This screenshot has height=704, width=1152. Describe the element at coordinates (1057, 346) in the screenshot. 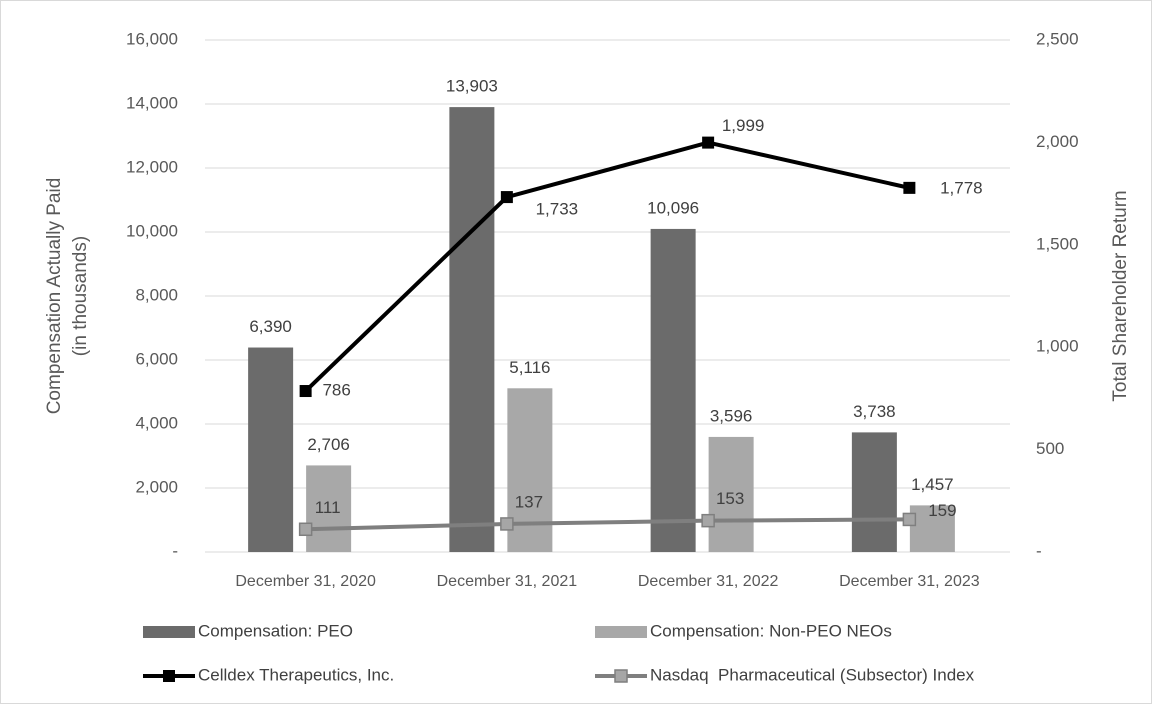

I see `y2-tick-label: 1,000` at that location.